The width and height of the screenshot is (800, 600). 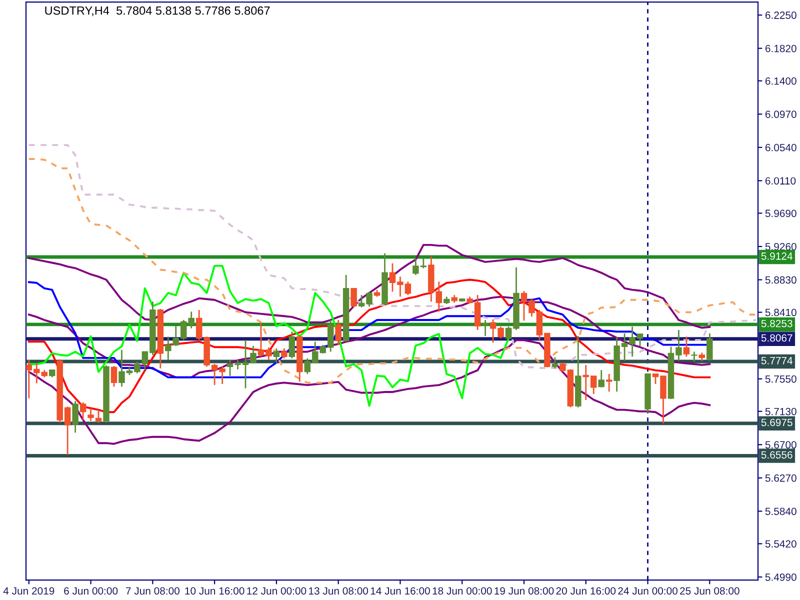 What do you see at coordinates (780, 544) in the screenshot?
I see `y-tick-label: 5.5420` at bounding box center [780, 544].